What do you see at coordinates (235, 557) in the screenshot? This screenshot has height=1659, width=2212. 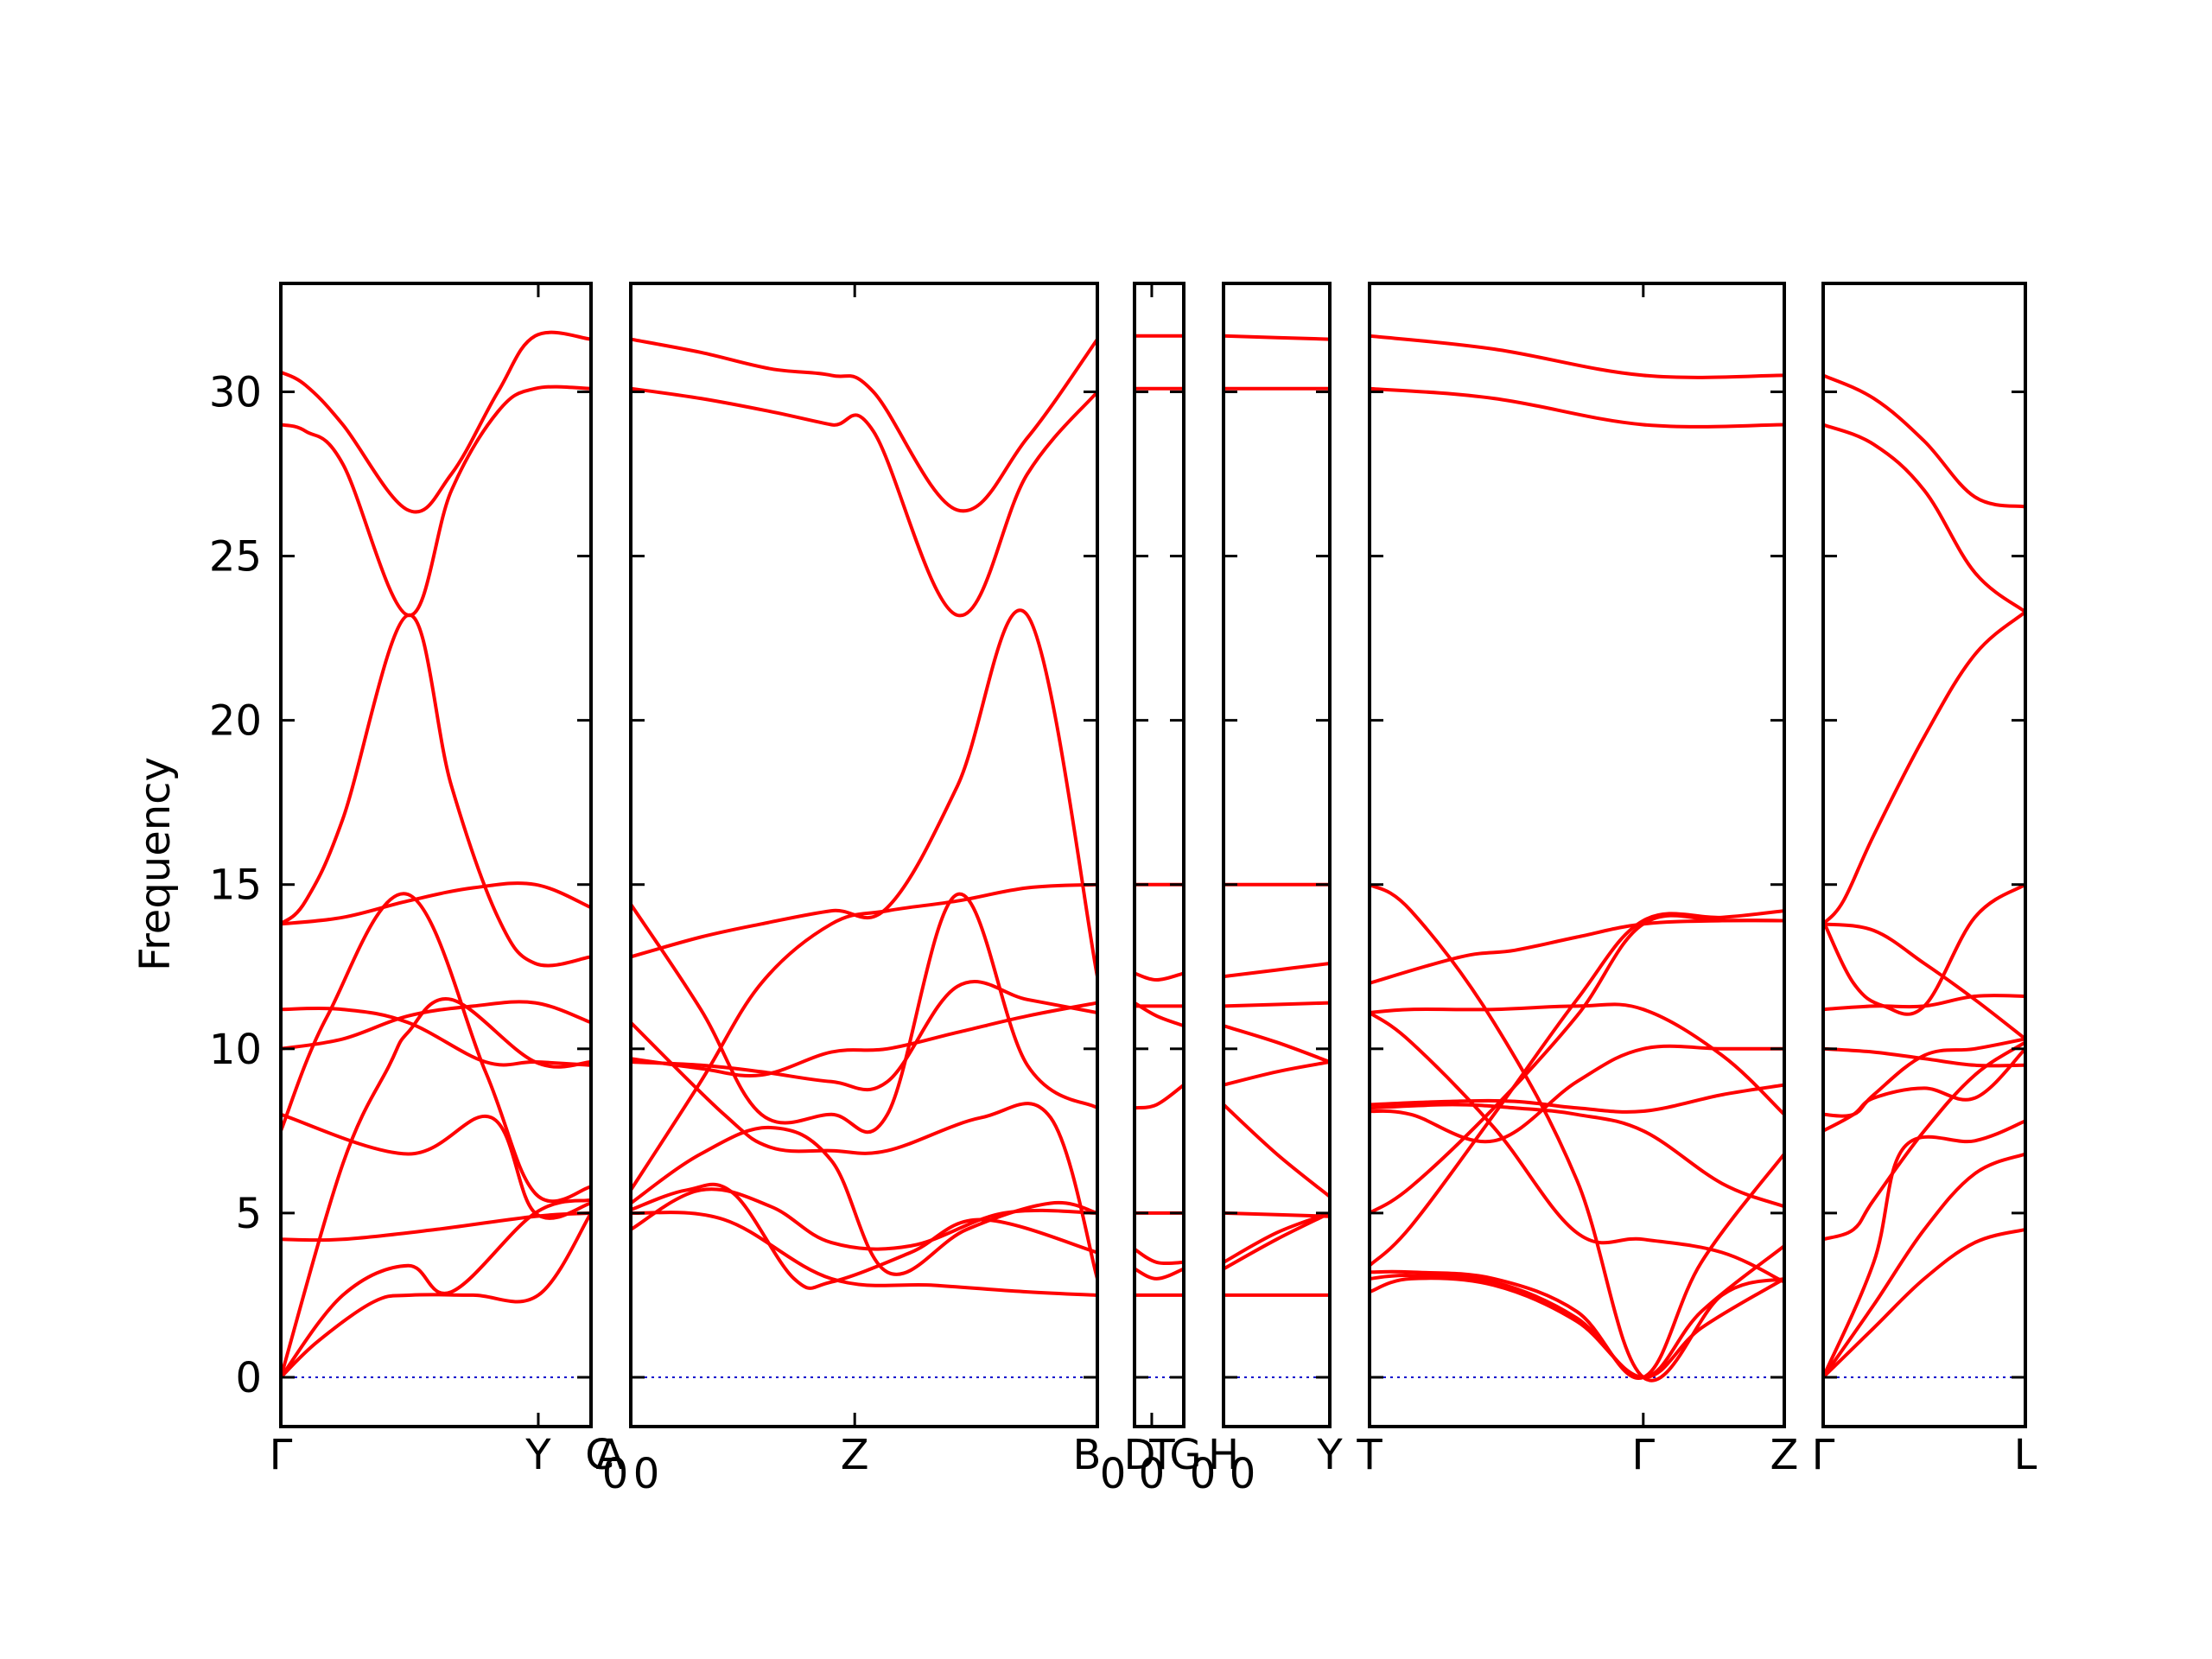 I see `y-tick-label: 25` at bounding box center [235, 557].